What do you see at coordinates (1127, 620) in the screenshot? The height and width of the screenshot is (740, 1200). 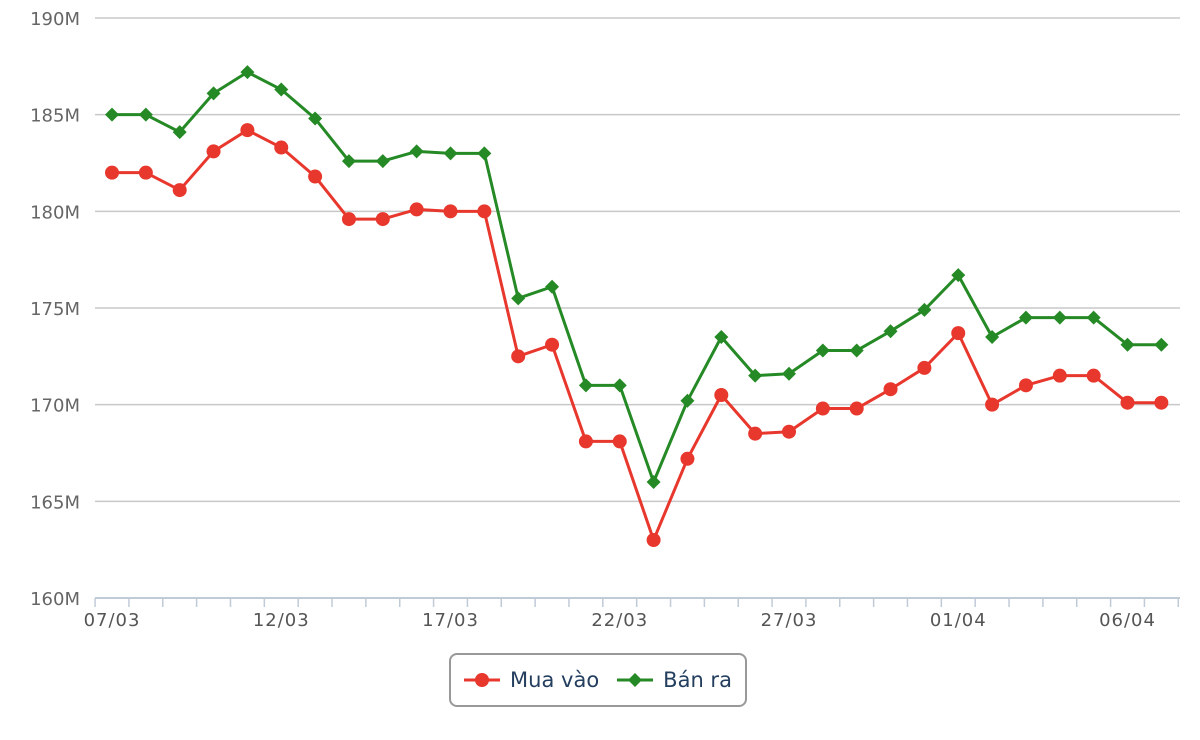 I see `x-tick-label: 06/04` at bounding box center [1127, 620].